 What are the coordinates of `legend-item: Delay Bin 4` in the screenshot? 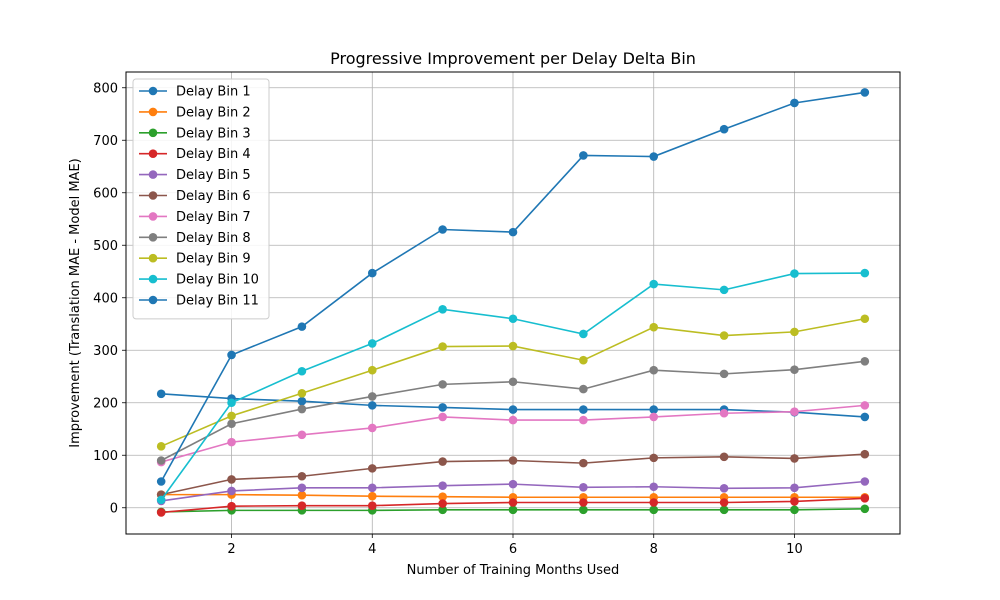 It's located at (195, 154).